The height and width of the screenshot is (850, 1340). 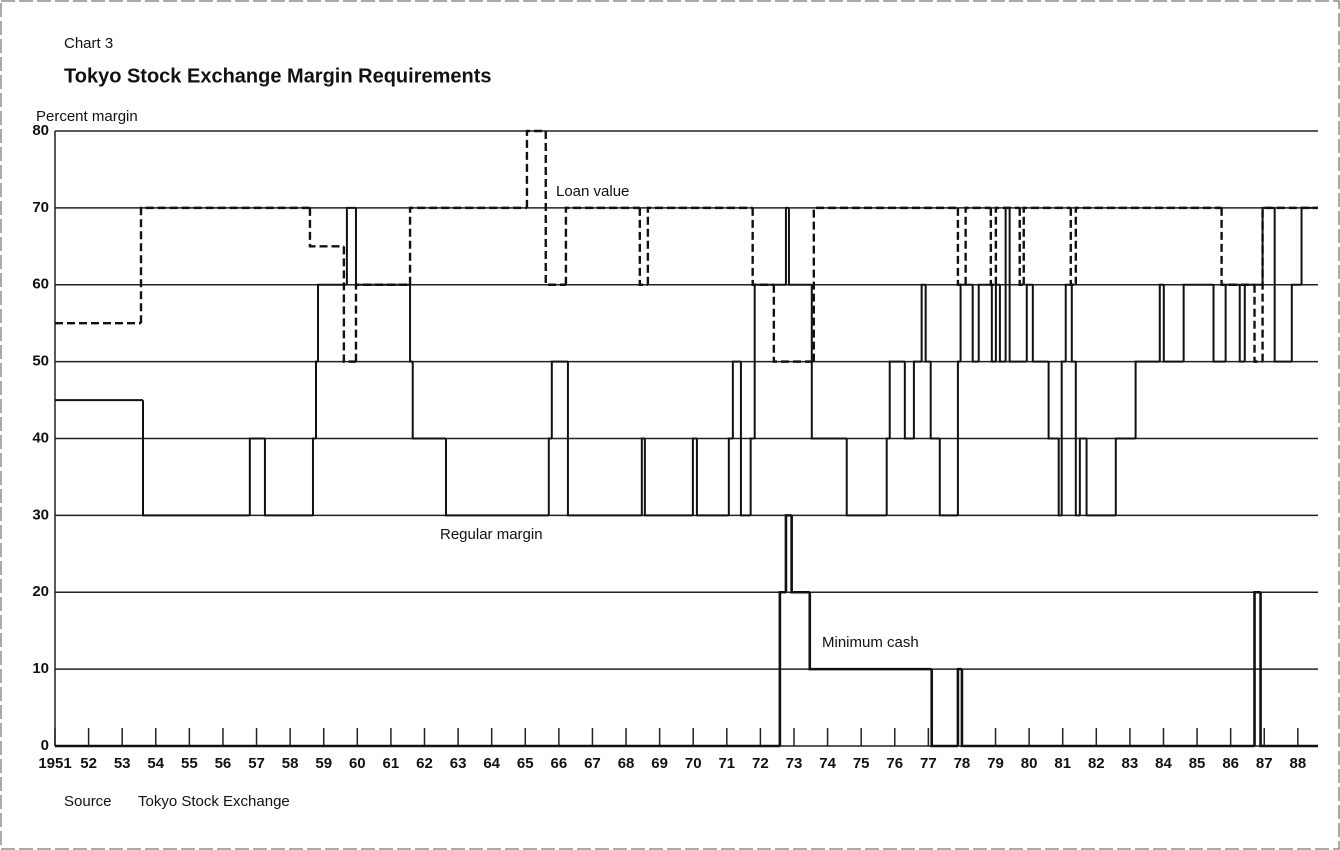 What do you see at coordinates (357, 763) in the screenshot?
I see `x-tick-label: 60` at bounding box center [357, 763].